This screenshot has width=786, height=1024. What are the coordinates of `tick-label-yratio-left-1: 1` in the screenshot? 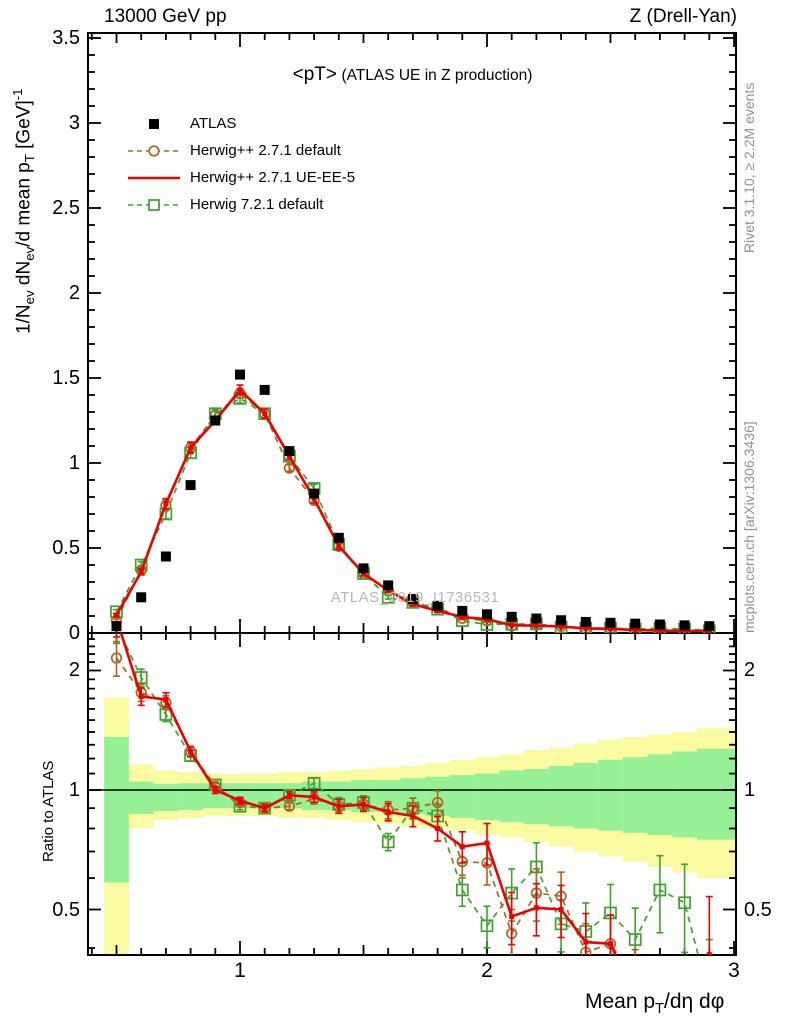 It's located at (74, 790).